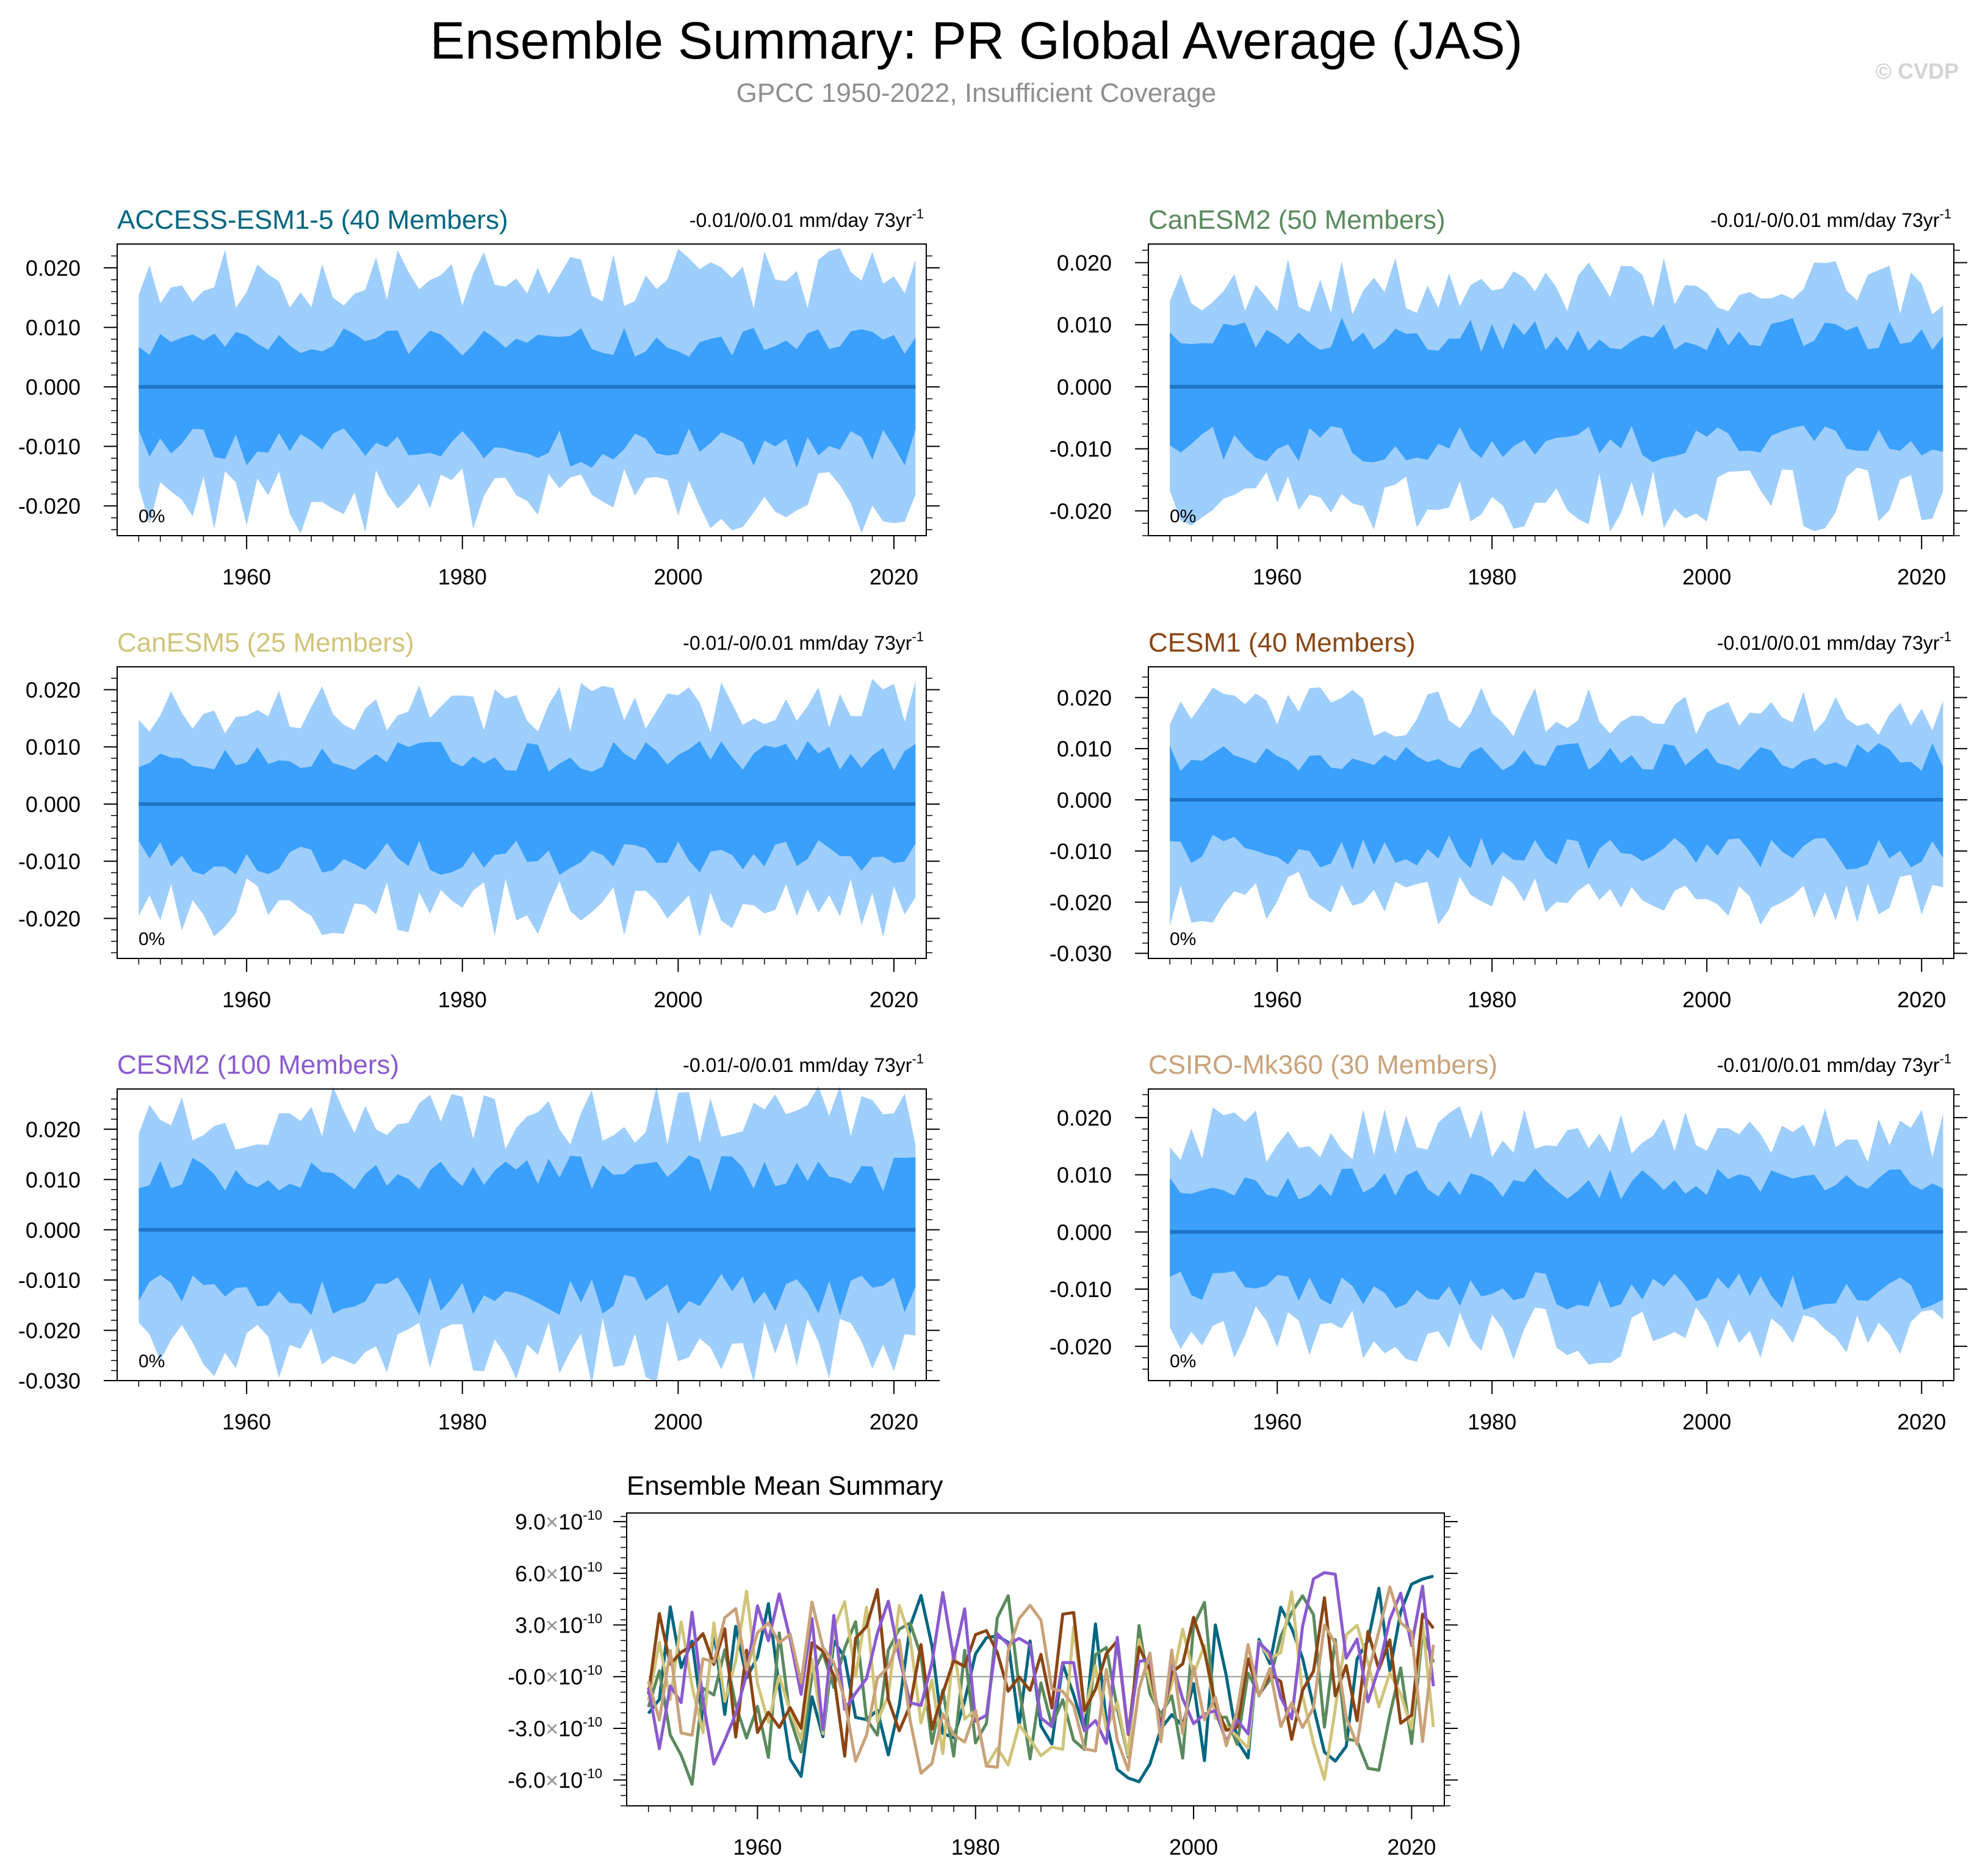 This screenshot has width=1988, height=1876. What do you see at coordinates (555, 1728) in the screenshot?
I see `y-tick-label: -3.0×10⁻¹⁰` at bounding box center [555, 1728].